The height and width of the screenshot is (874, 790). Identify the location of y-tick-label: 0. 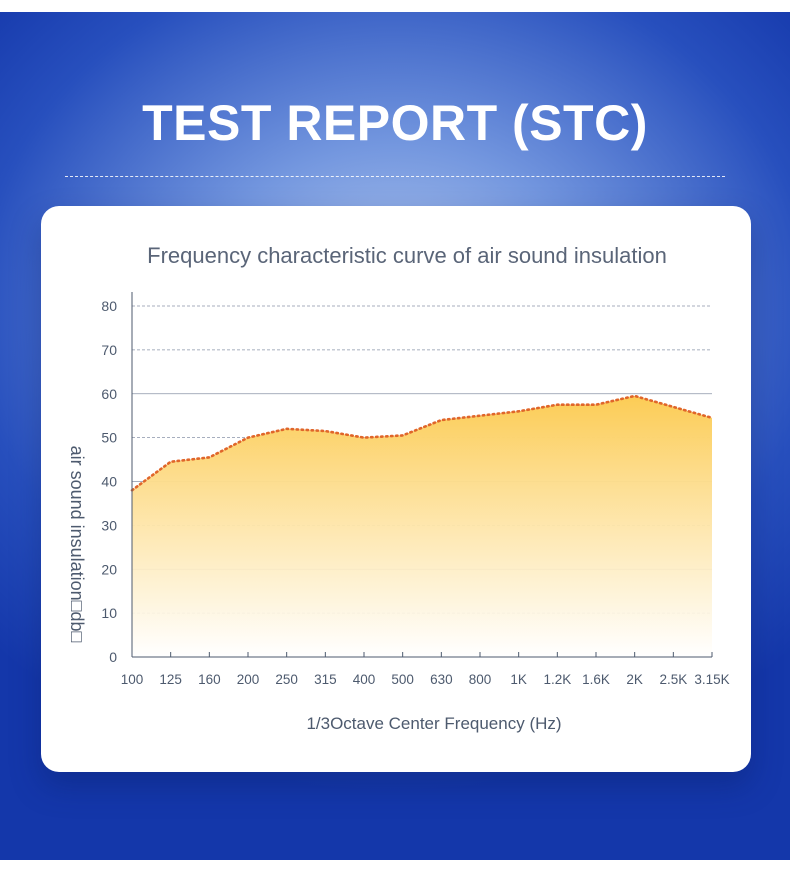
(113, 657).